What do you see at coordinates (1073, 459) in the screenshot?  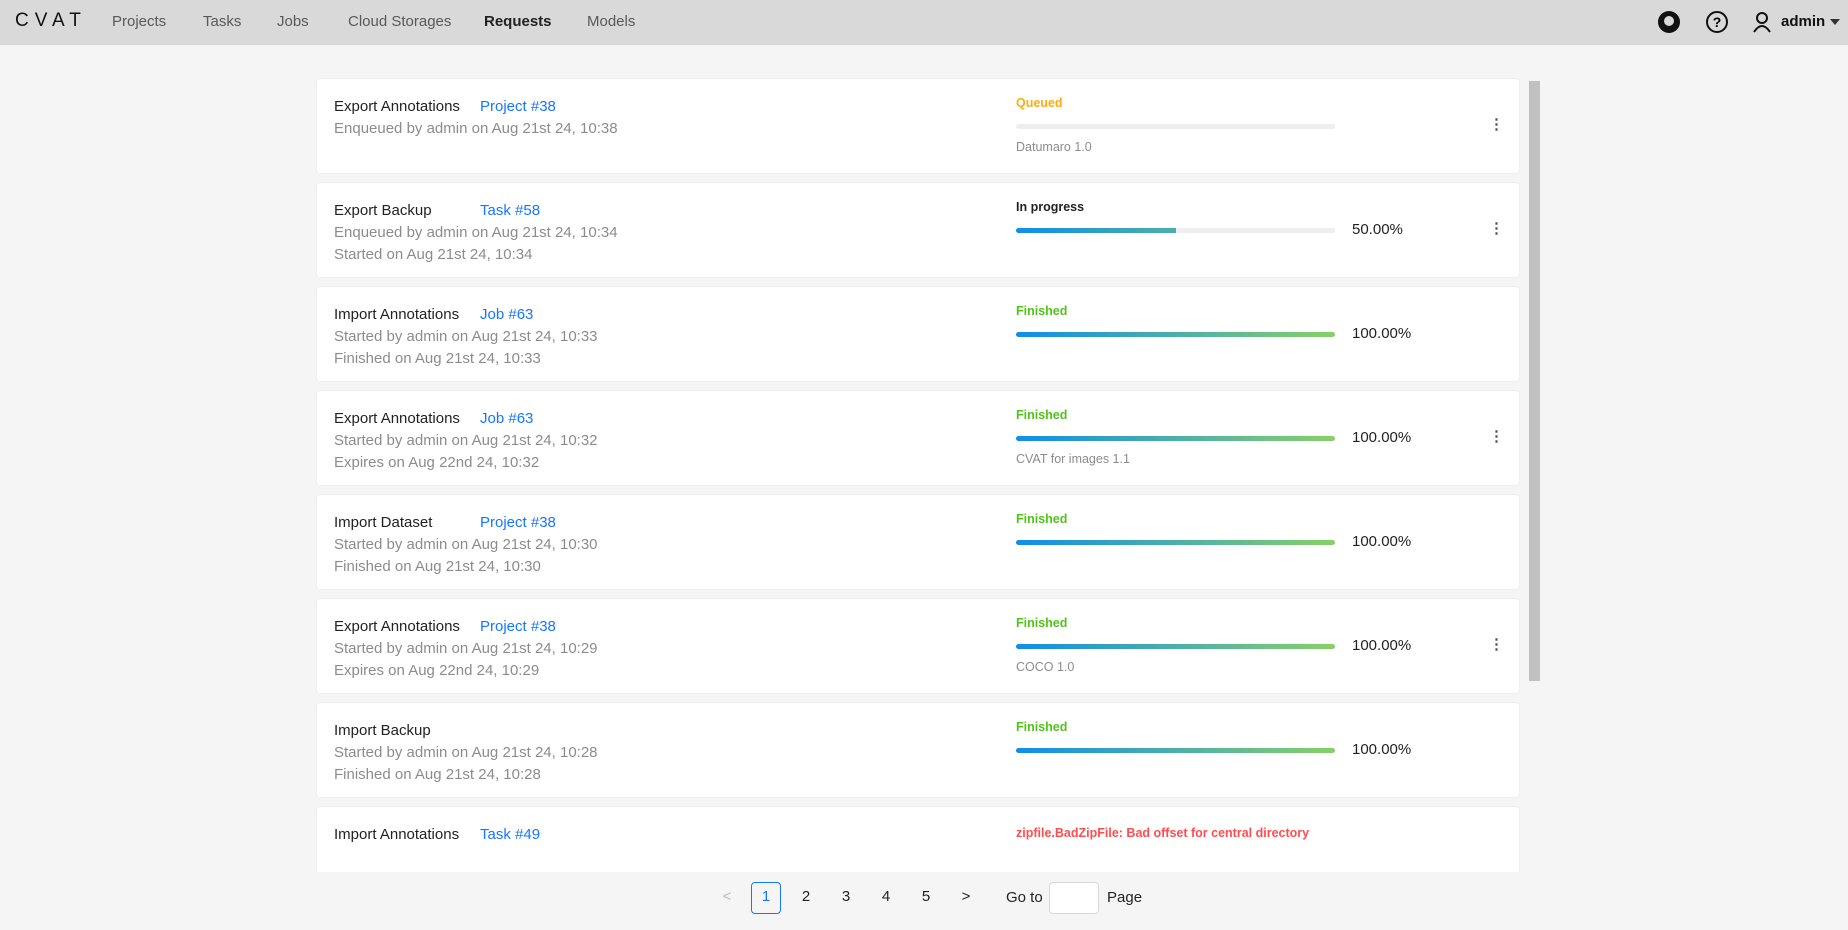 I see `format: CVAT for images 1.1` at bounding box center [1073, 459].